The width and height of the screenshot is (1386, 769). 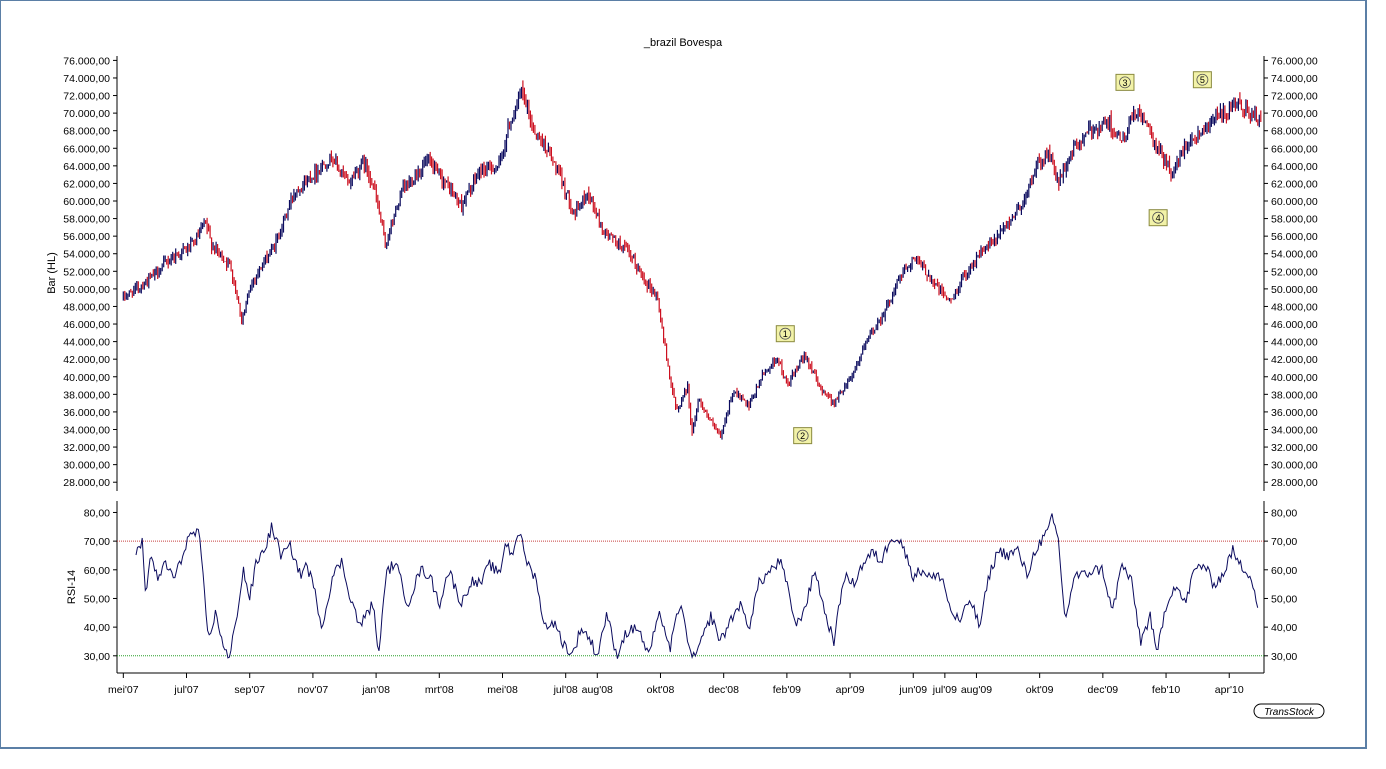 What do you see at coordinates (97, 571) in the screenshot?
I see `rsi-left-tick-label: 60,00` at bounding box center [97, 571].